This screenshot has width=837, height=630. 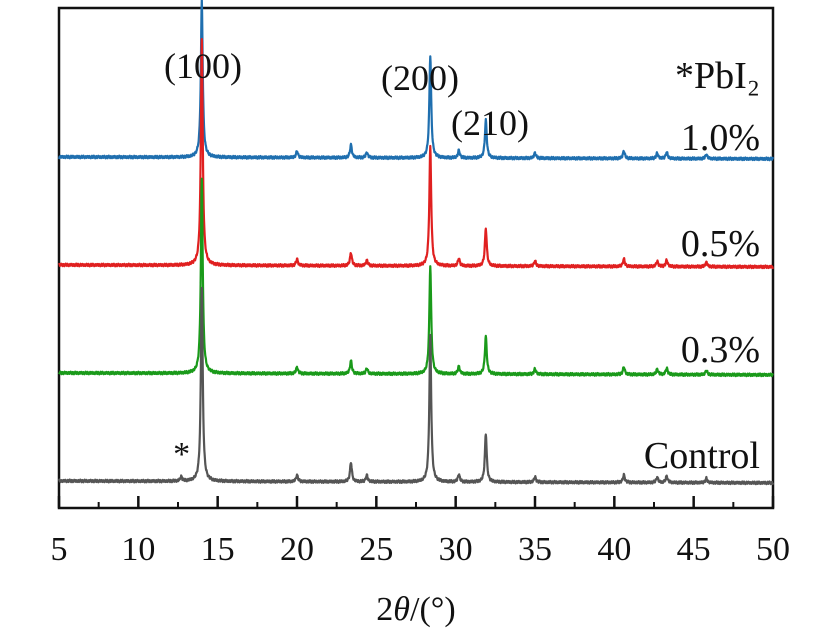 What do you see at coordinates (456, 549) in the screenshot?
I see `x-tick-label: 30` at bounding box center [456, 549].